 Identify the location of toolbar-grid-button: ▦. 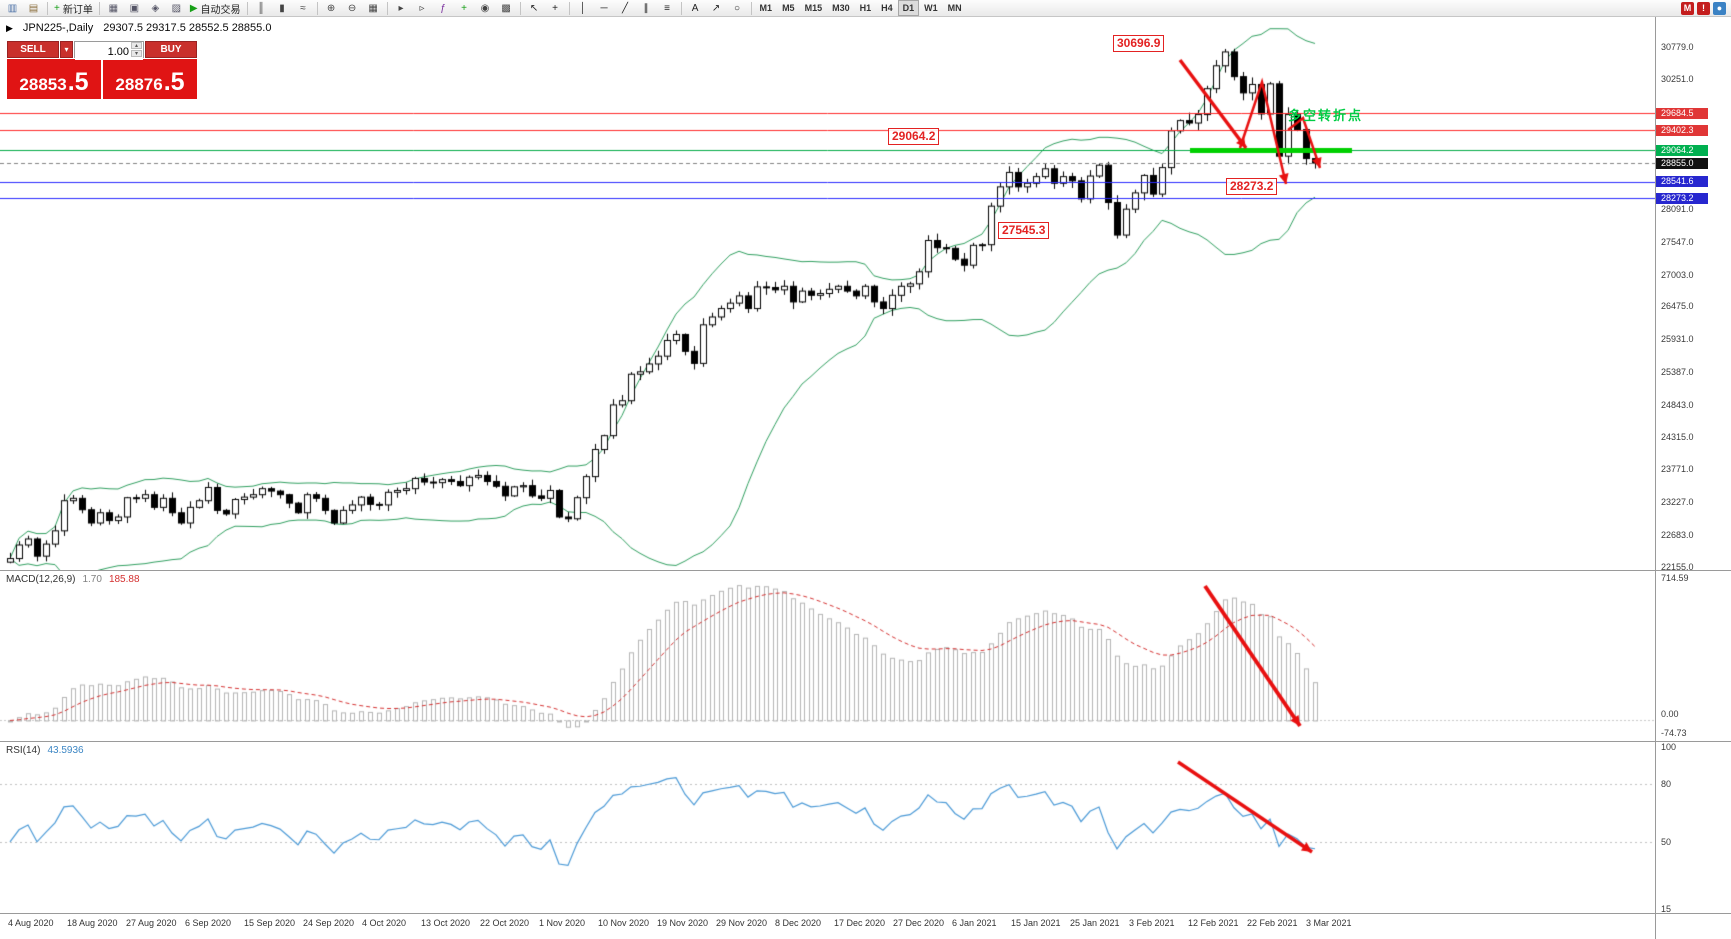
(373, 8).